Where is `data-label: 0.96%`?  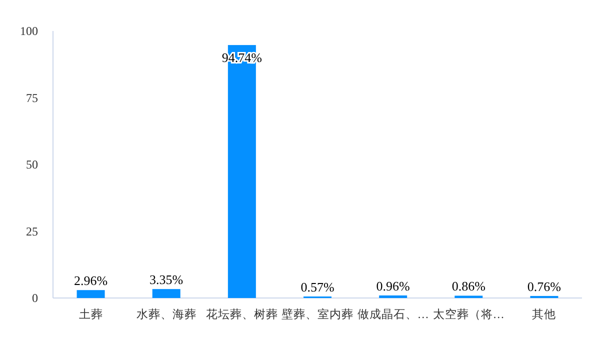
data-label: 0.96% is located at coordinates (393, 286).